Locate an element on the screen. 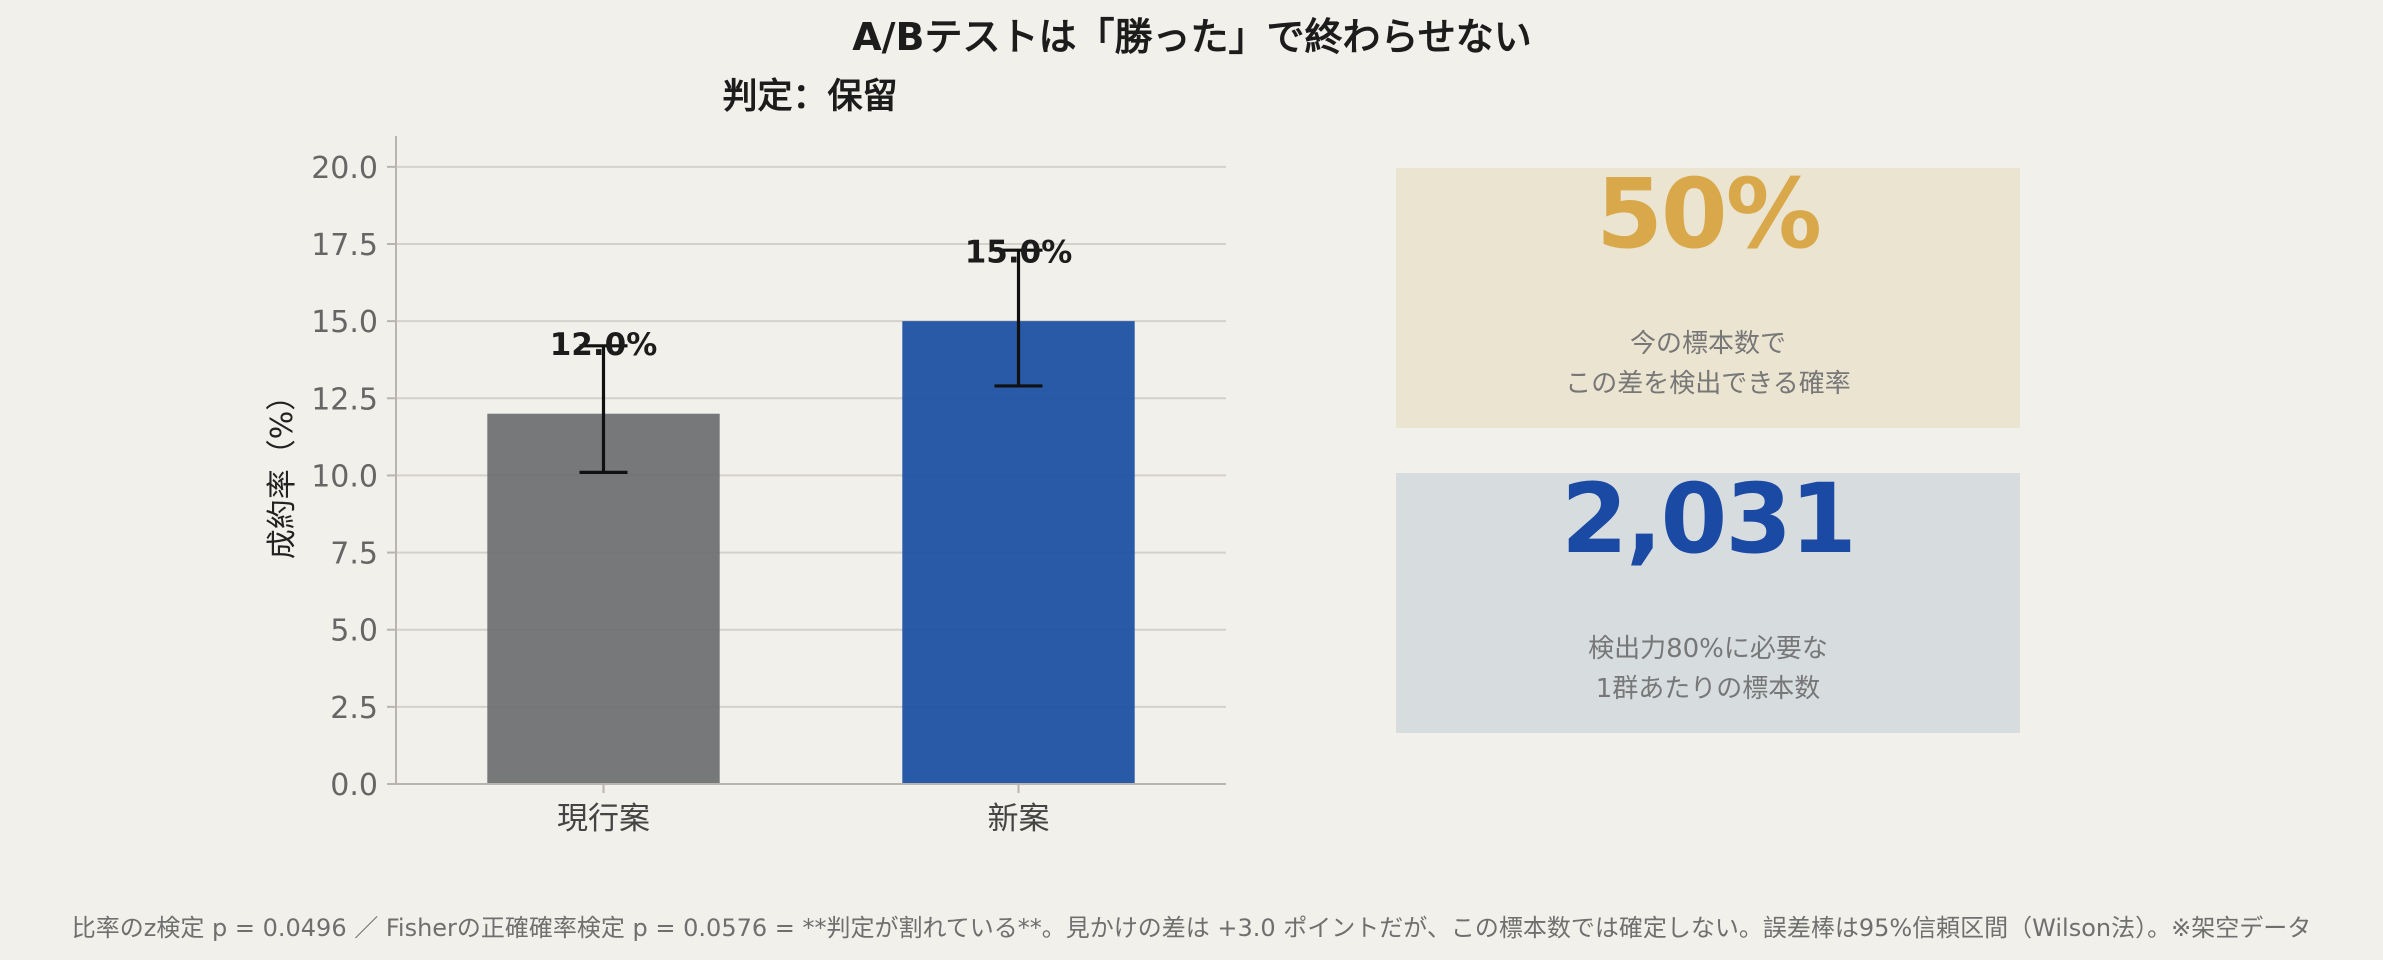  y-ticks: 0.0 2.5 5.0 7.5 10.0 12.5 15.0 17.5 20.0 is located at coordinates (353, 477).